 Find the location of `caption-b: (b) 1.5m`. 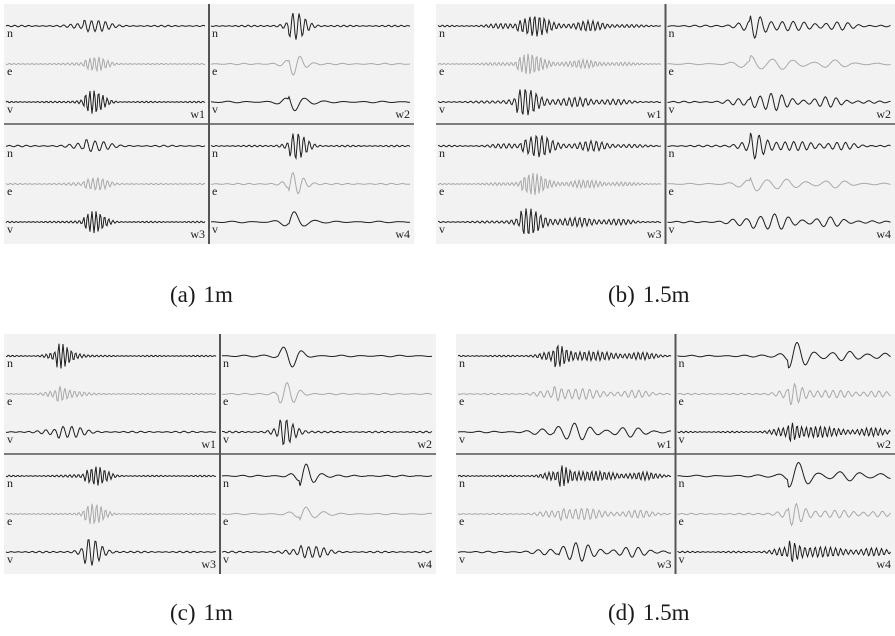

caption-b: (b) 1.5m is located at coordinates (648, 295).